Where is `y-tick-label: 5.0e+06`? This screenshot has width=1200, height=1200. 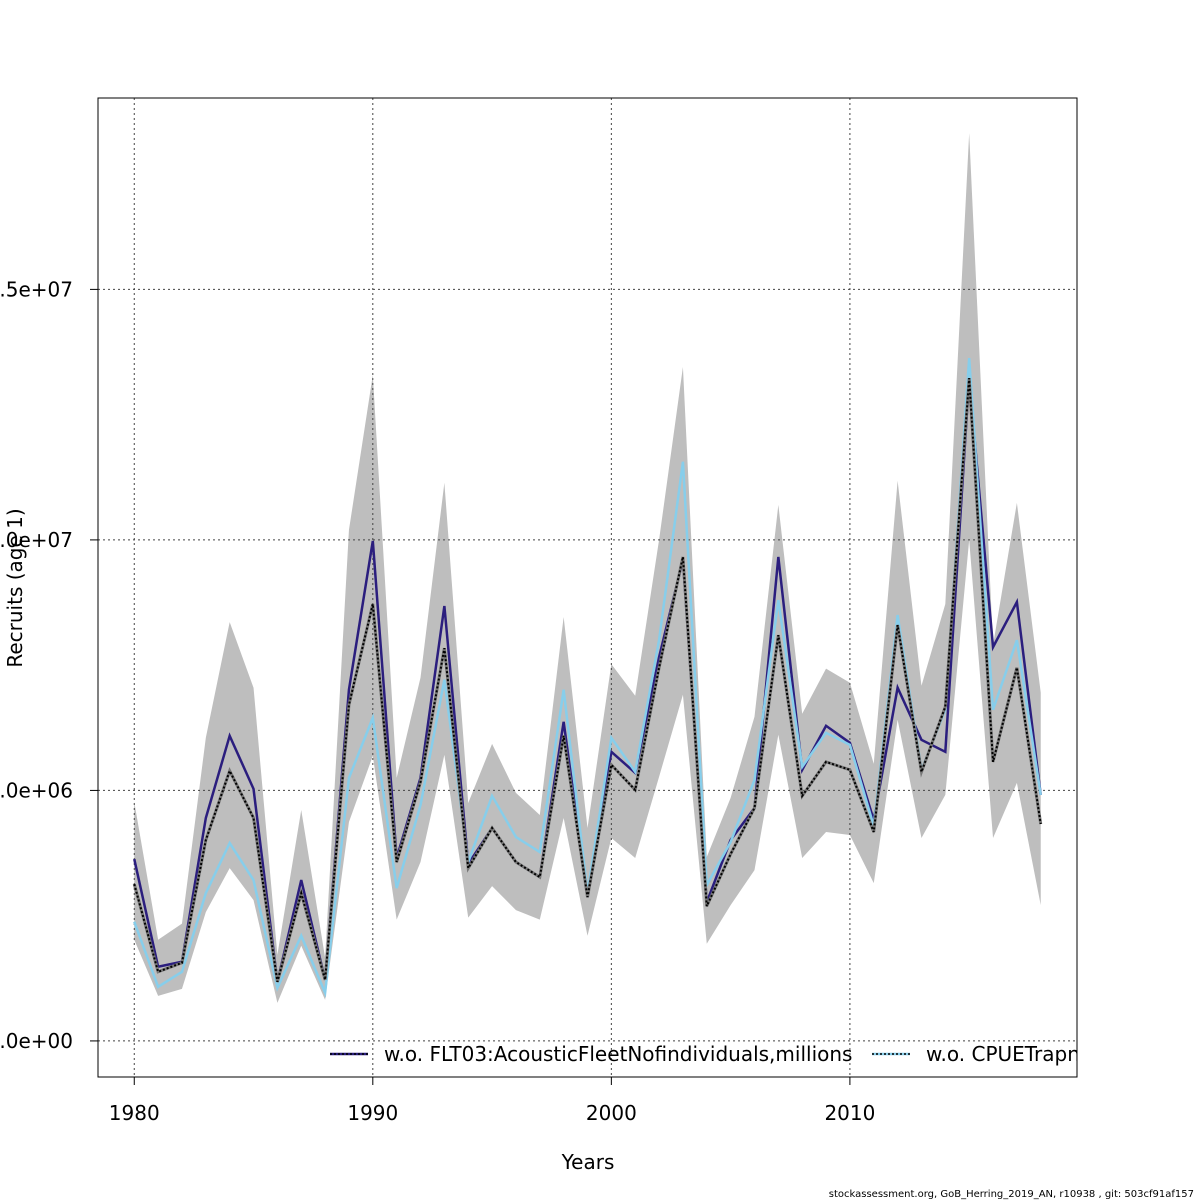 y-tick-label: 5.0e+06 is located at coordinates (36, 790).